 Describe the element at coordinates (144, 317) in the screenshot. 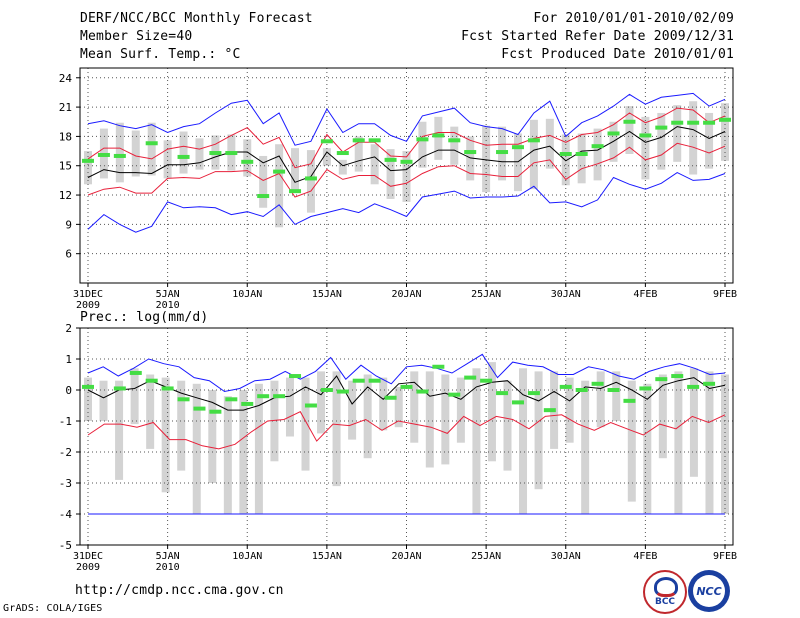

I see `variable-label-precip: Prec.: log(mm/d)` at that location.